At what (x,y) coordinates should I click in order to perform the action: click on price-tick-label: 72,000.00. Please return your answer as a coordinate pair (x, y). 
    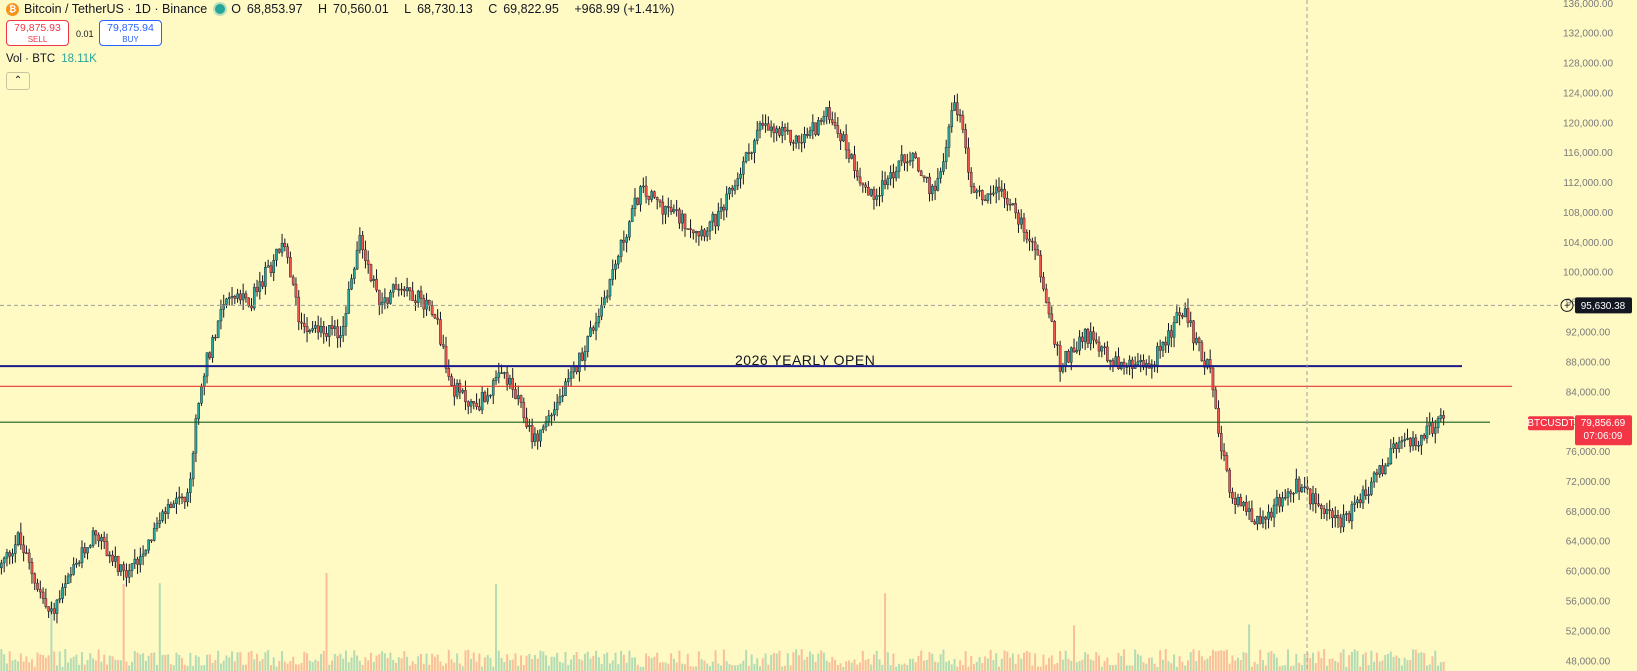
    Looking at the image, I should click on (1588, 482).